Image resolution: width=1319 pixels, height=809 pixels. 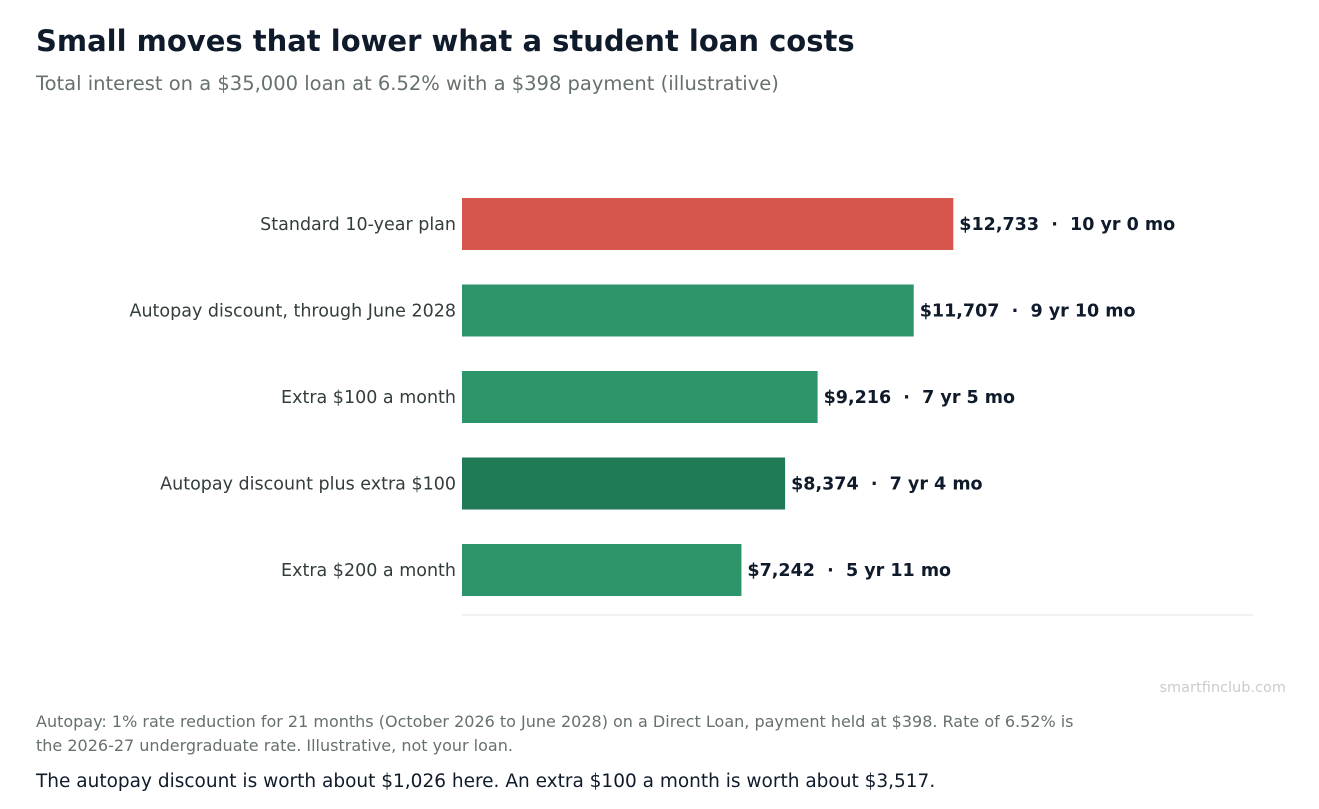 What do you see at coordinates (1028, 312) in the screenshot?
I see `value-label-2: $11,707 · 9 yr 10 mo` at bounding box center [1028, 312].